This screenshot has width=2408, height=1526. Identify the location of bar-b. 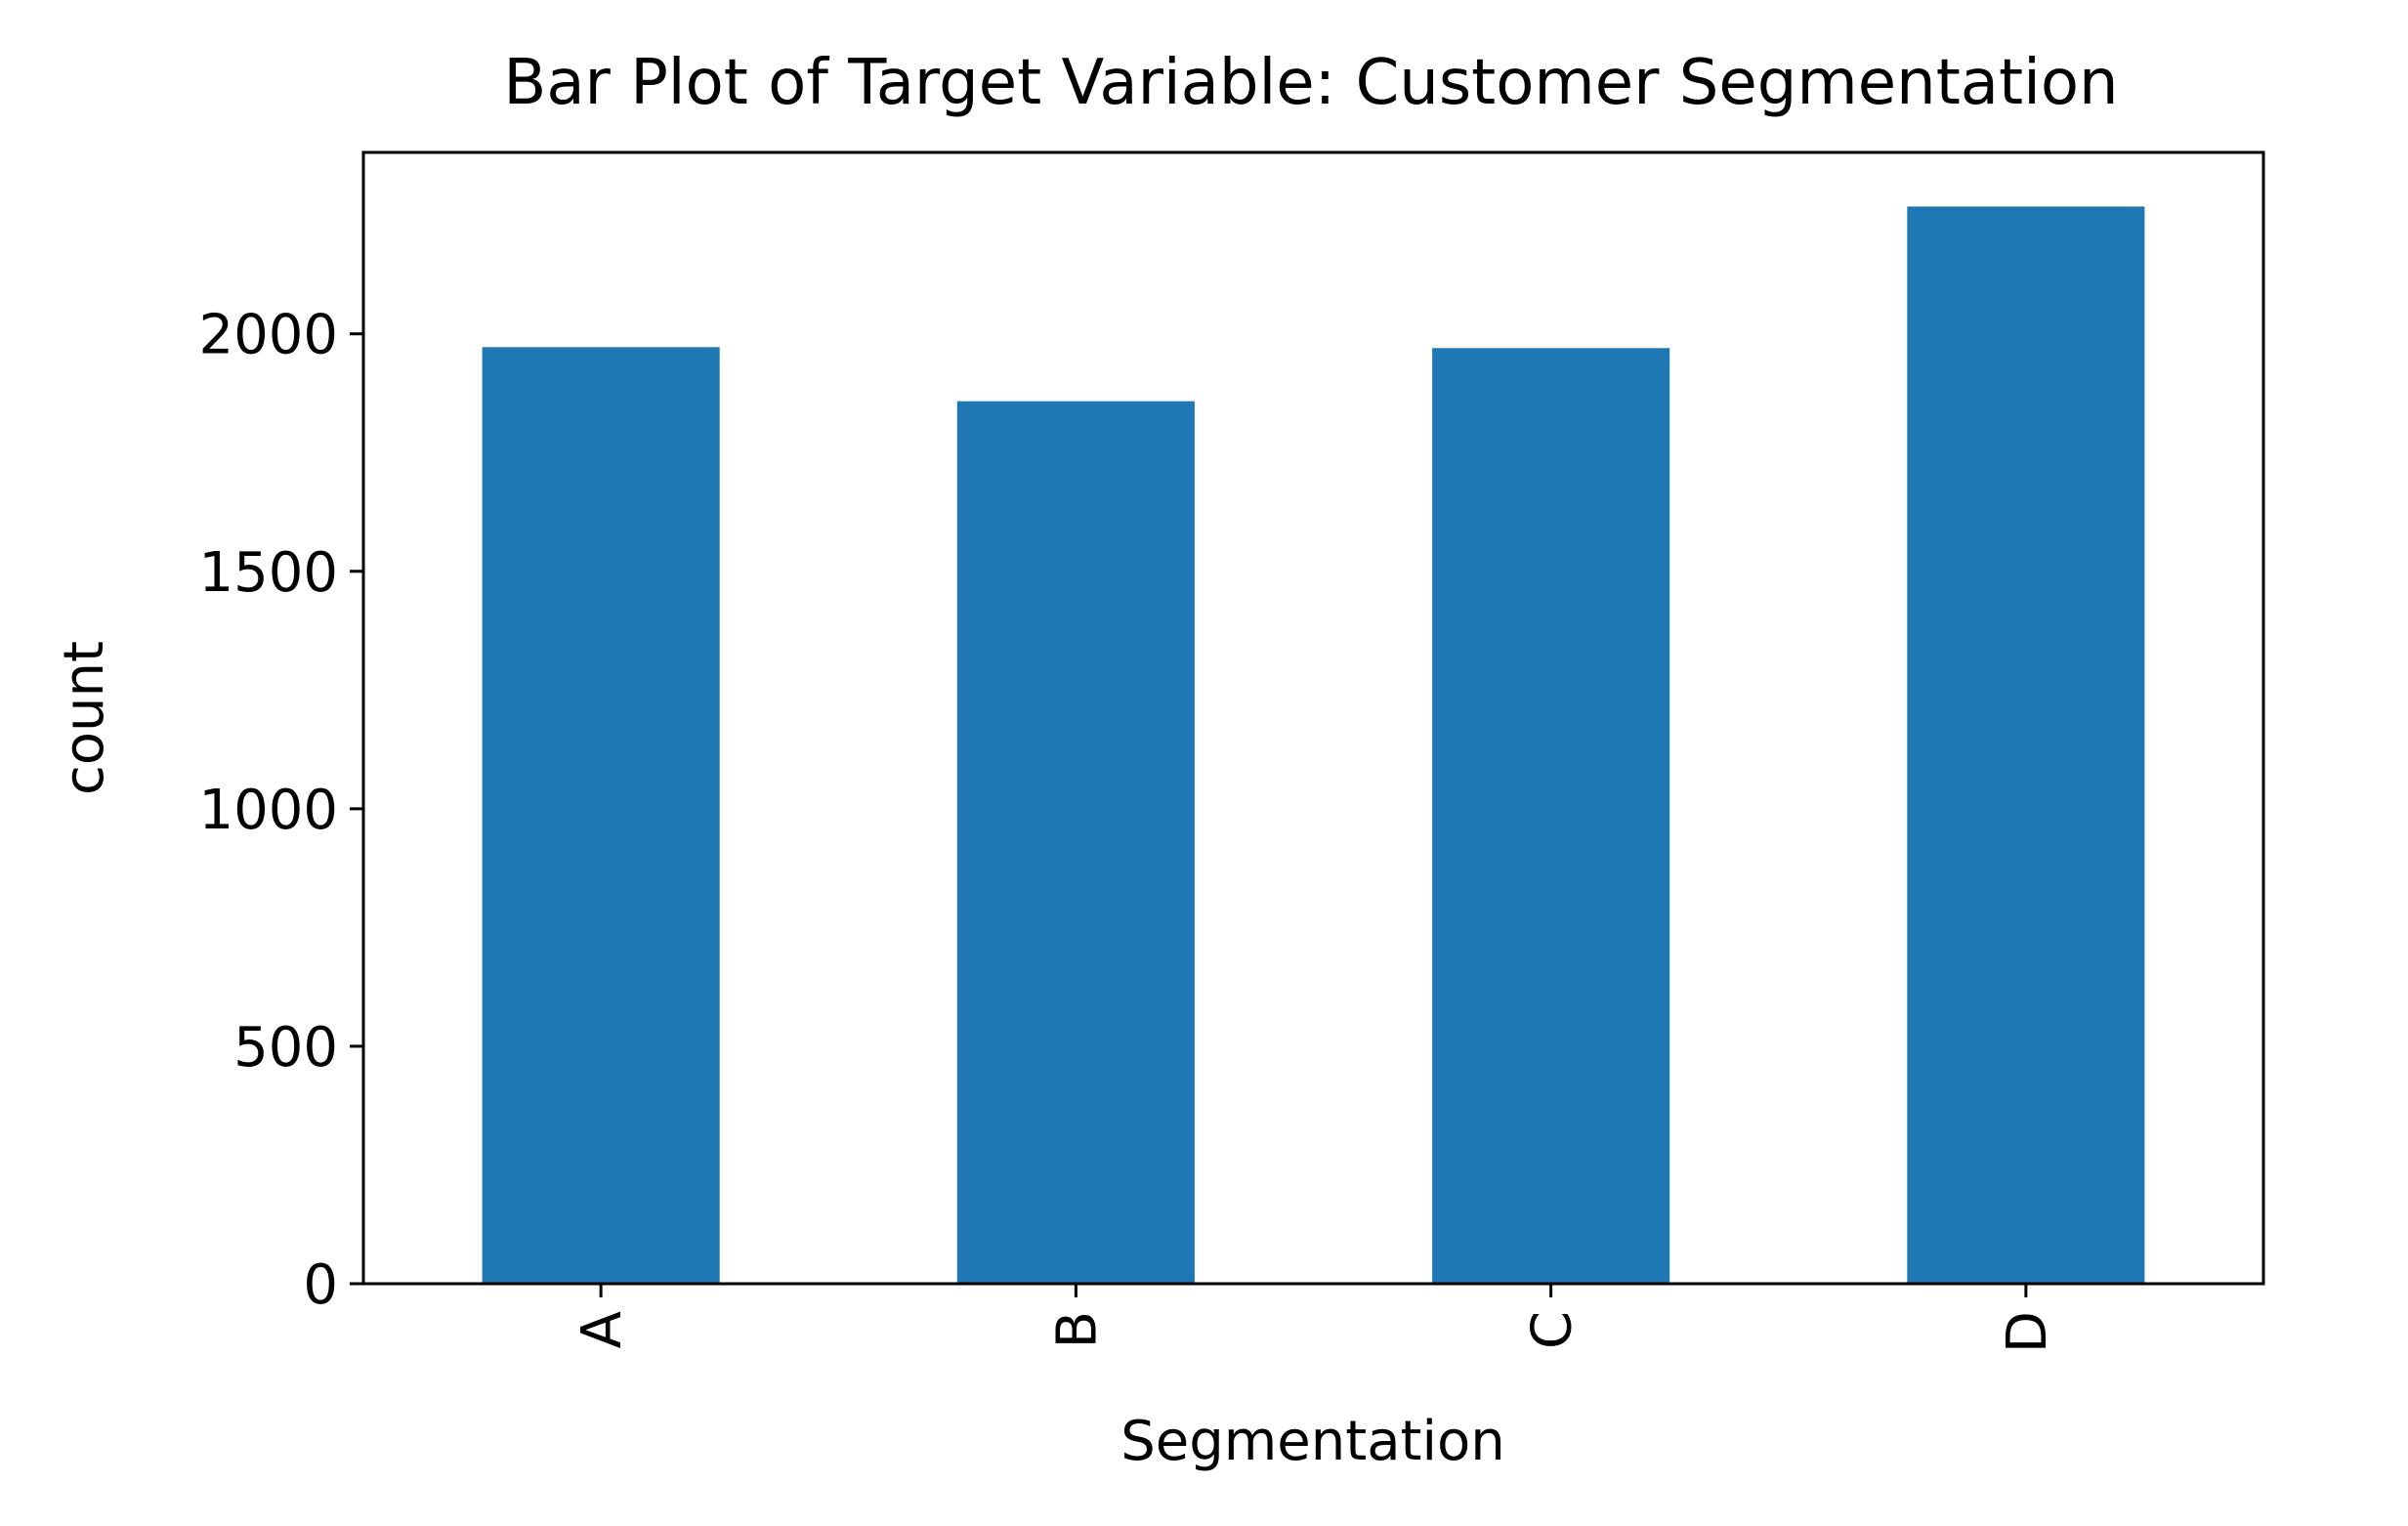
(1075, 842).